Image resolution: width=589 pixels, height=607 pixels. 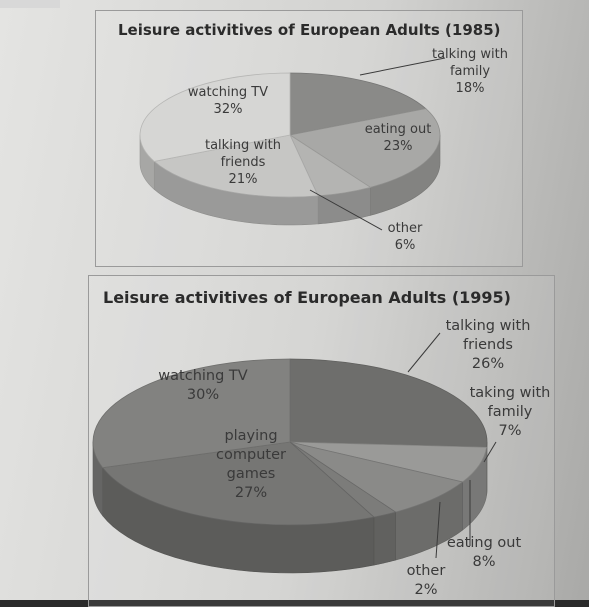 What do you see at coordinates (510, 393) in the screenshot?
I see `slice-category-label-1: taking with` at bounding box center [510, 393].